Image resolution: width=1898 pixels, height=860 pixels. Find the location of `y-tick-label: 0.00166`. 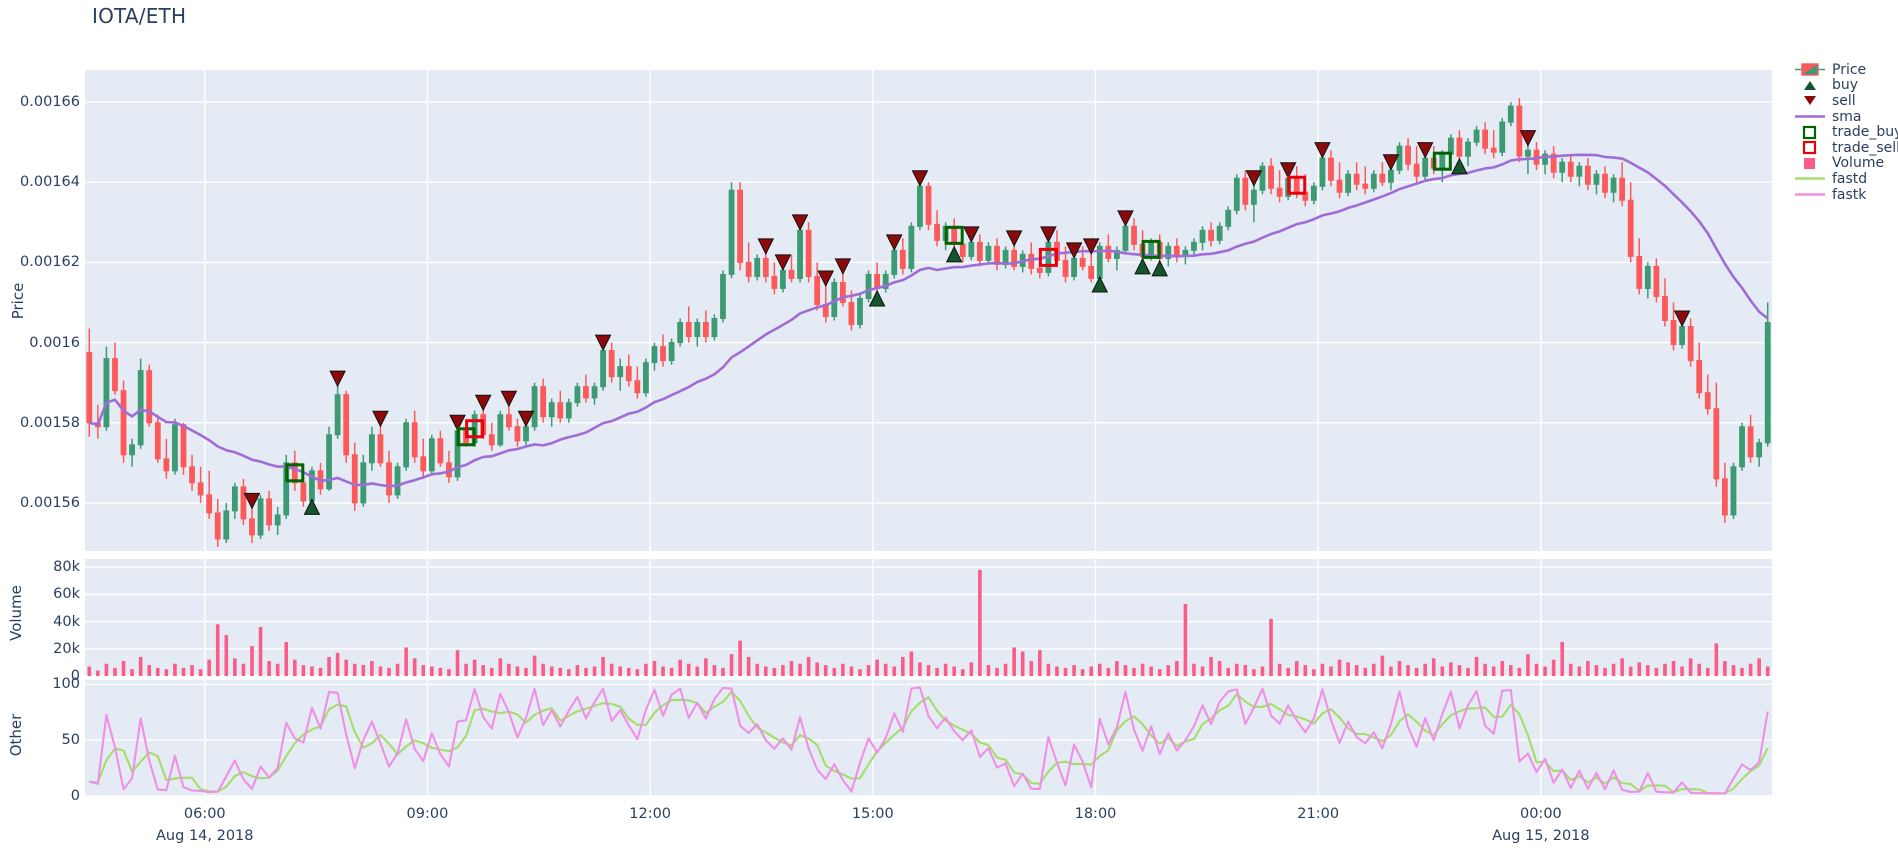

y-tick-label: 0.00166 is located at coordinates (50, 102).